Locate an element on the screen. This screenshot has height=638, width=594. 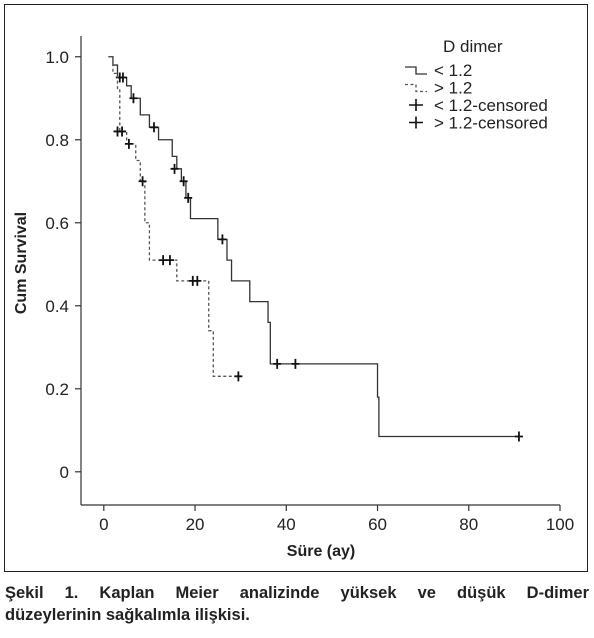
x-tick-label: 80 is located at coordinates (468, 524).